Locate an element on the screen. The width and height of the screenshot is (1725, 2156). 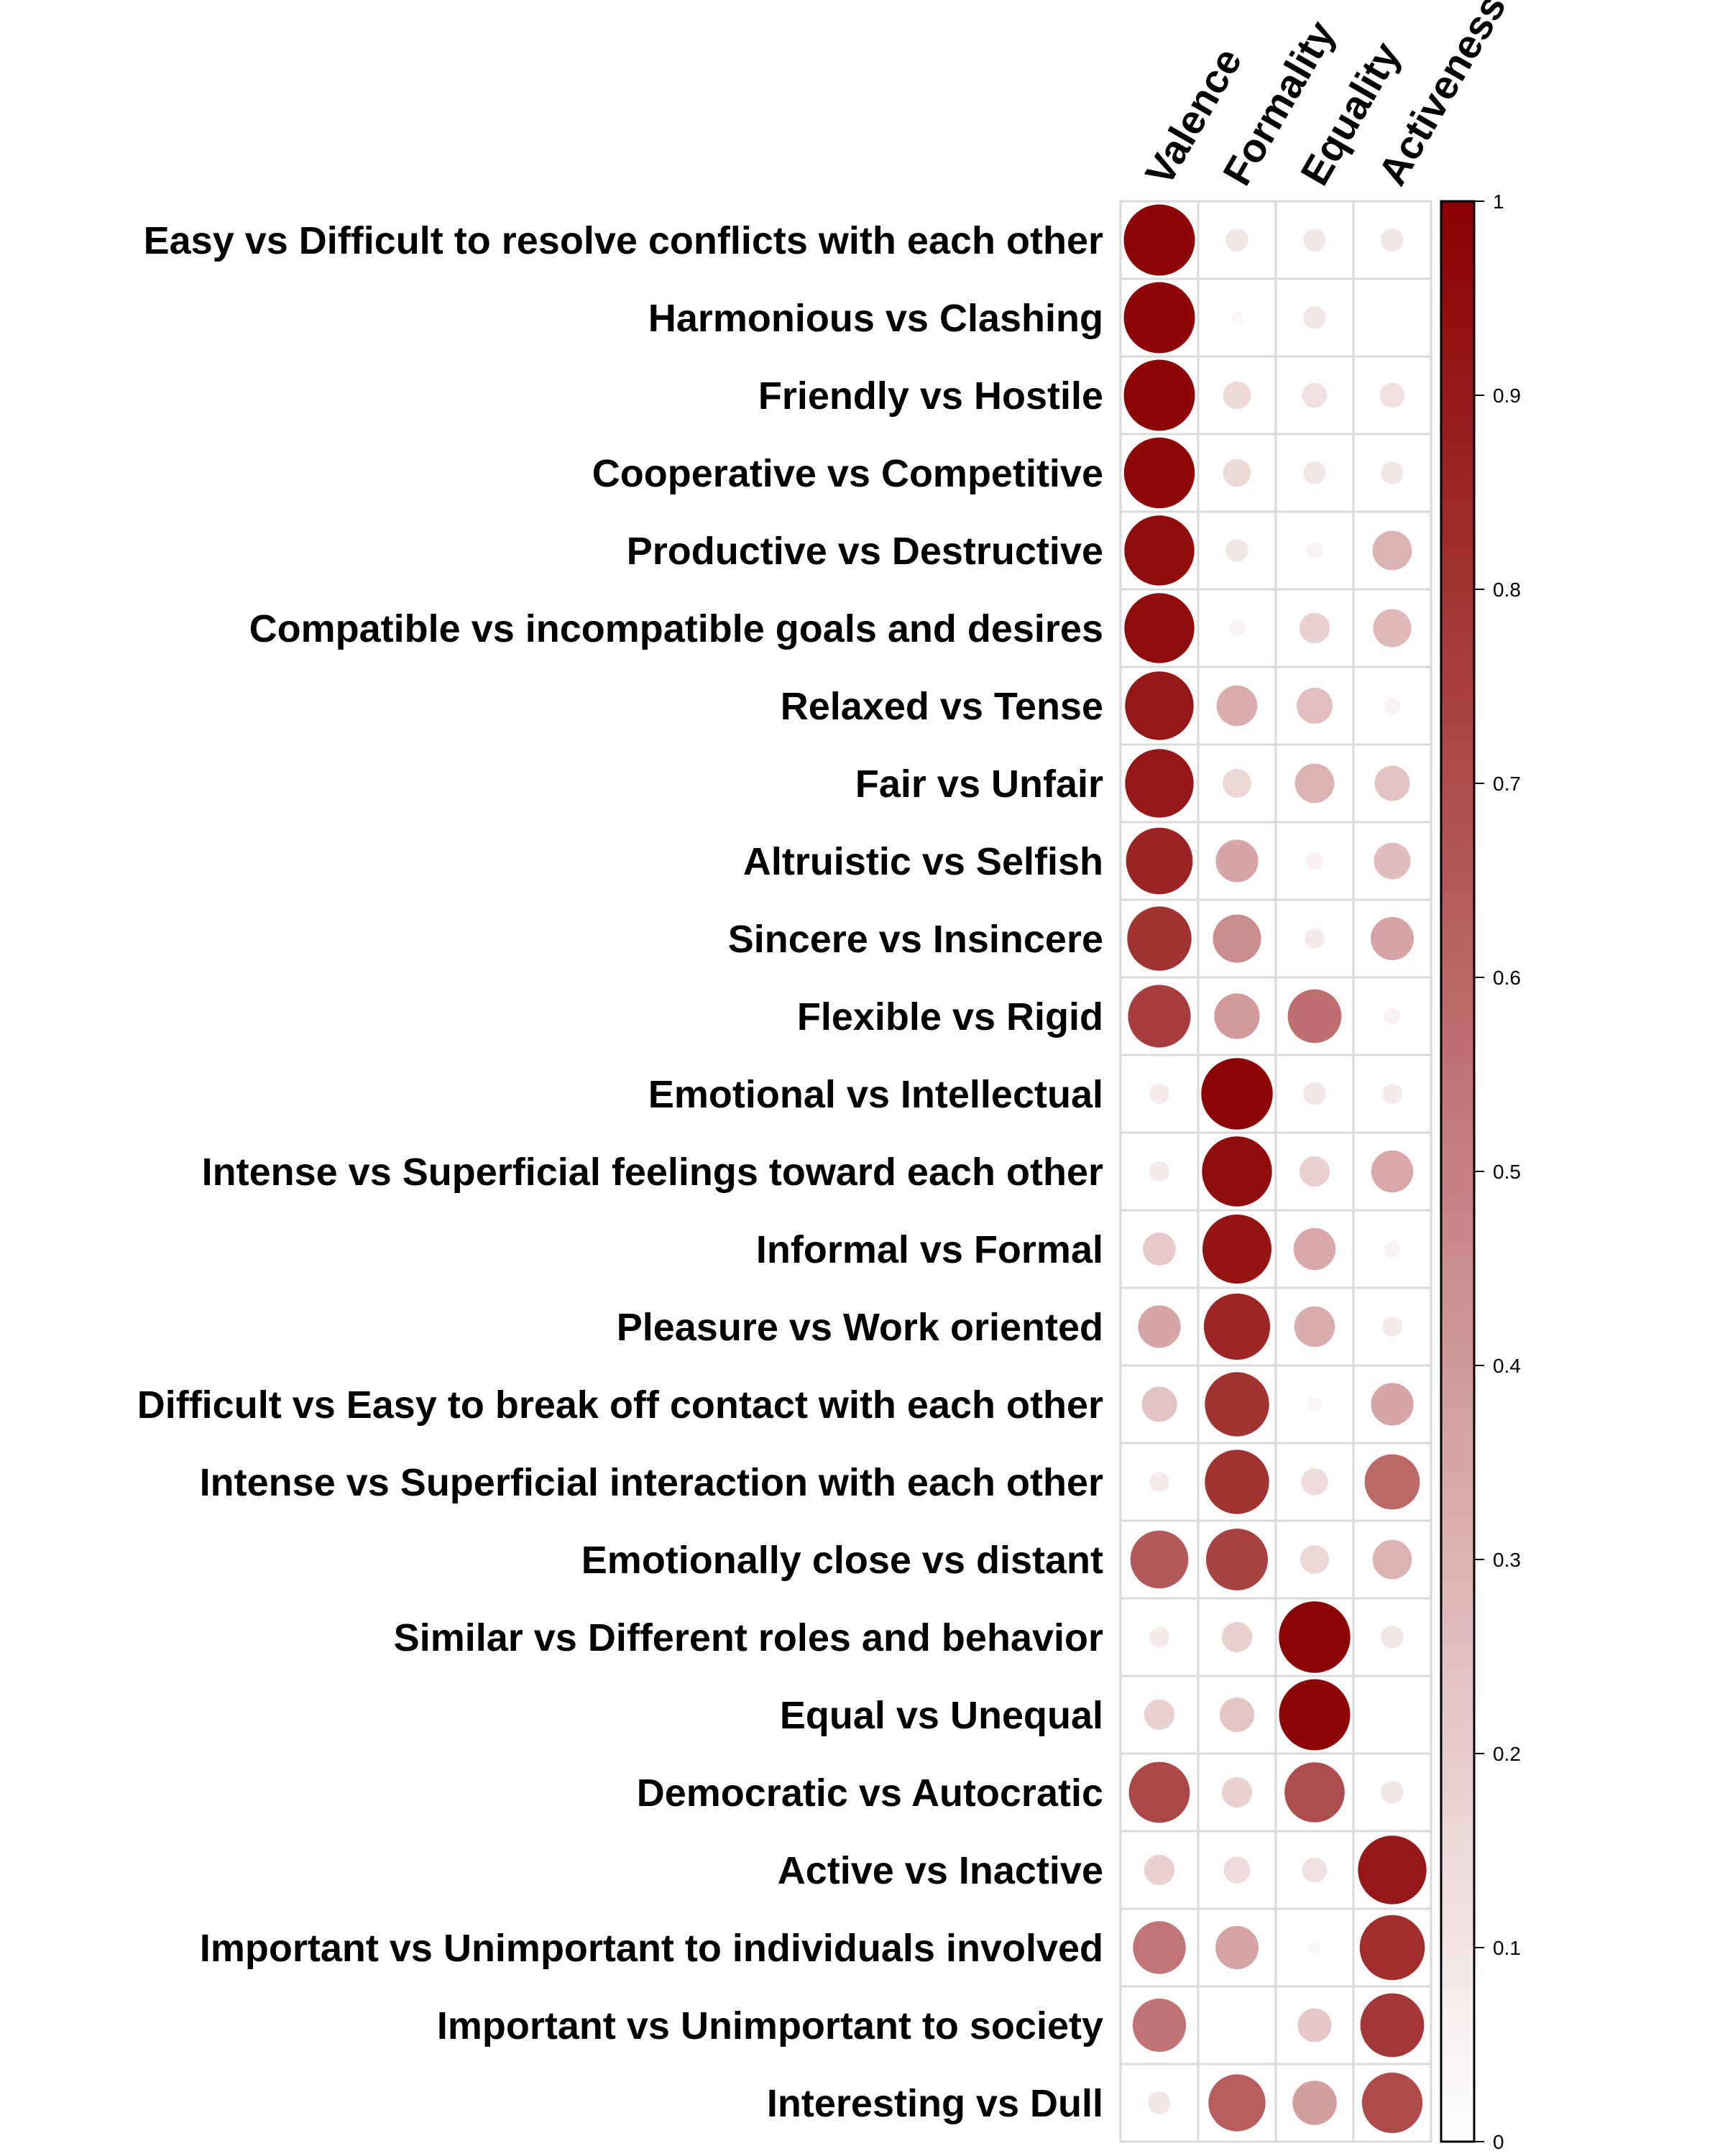
colorbar-tick-label: 0 is located at coordinates (1498, 2142).